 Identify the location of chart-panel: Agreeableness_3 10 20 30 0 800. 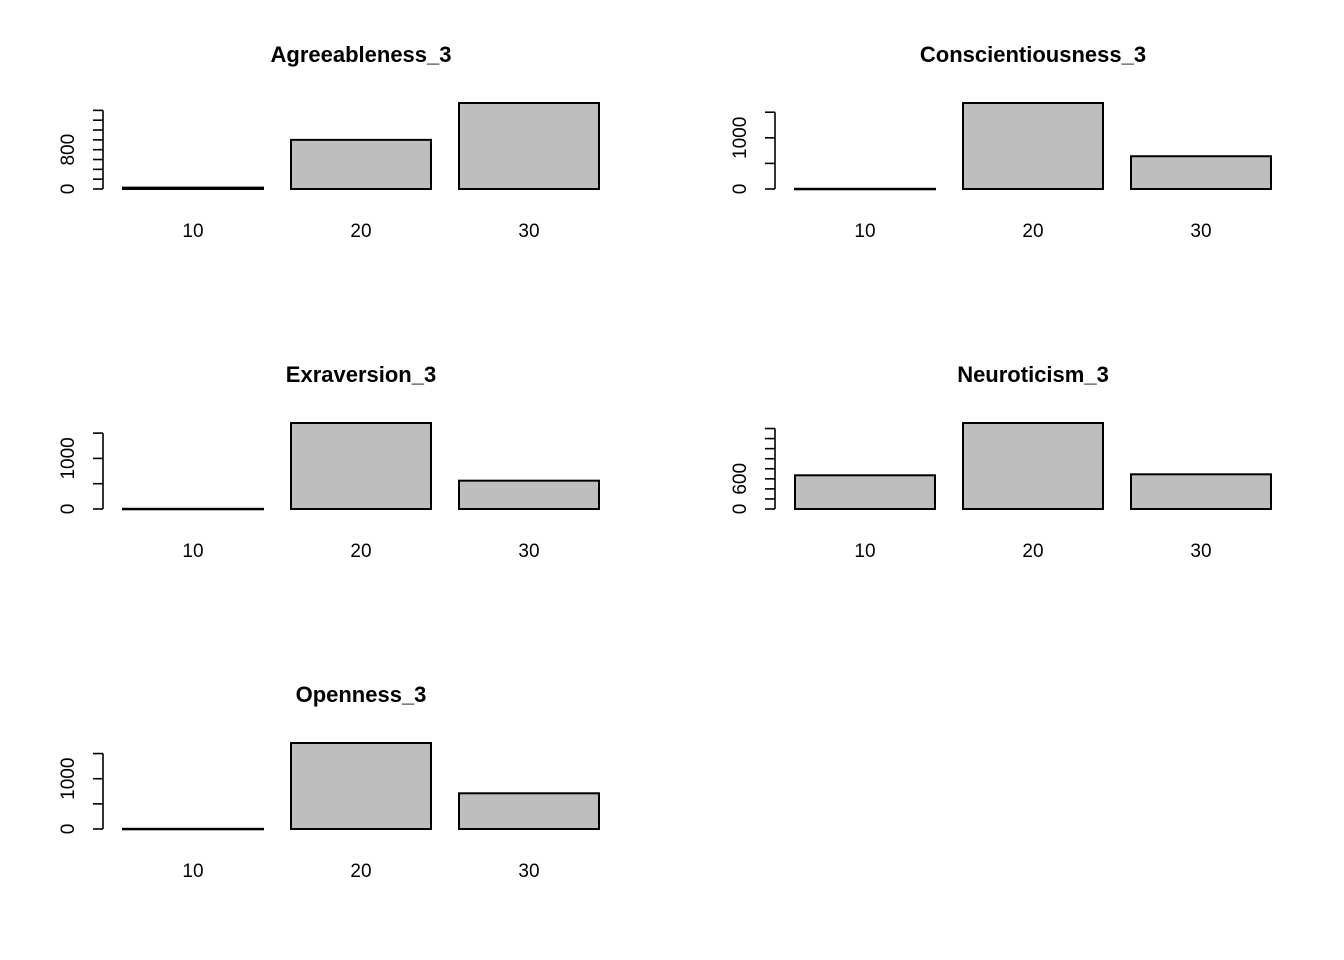
(329, 142).